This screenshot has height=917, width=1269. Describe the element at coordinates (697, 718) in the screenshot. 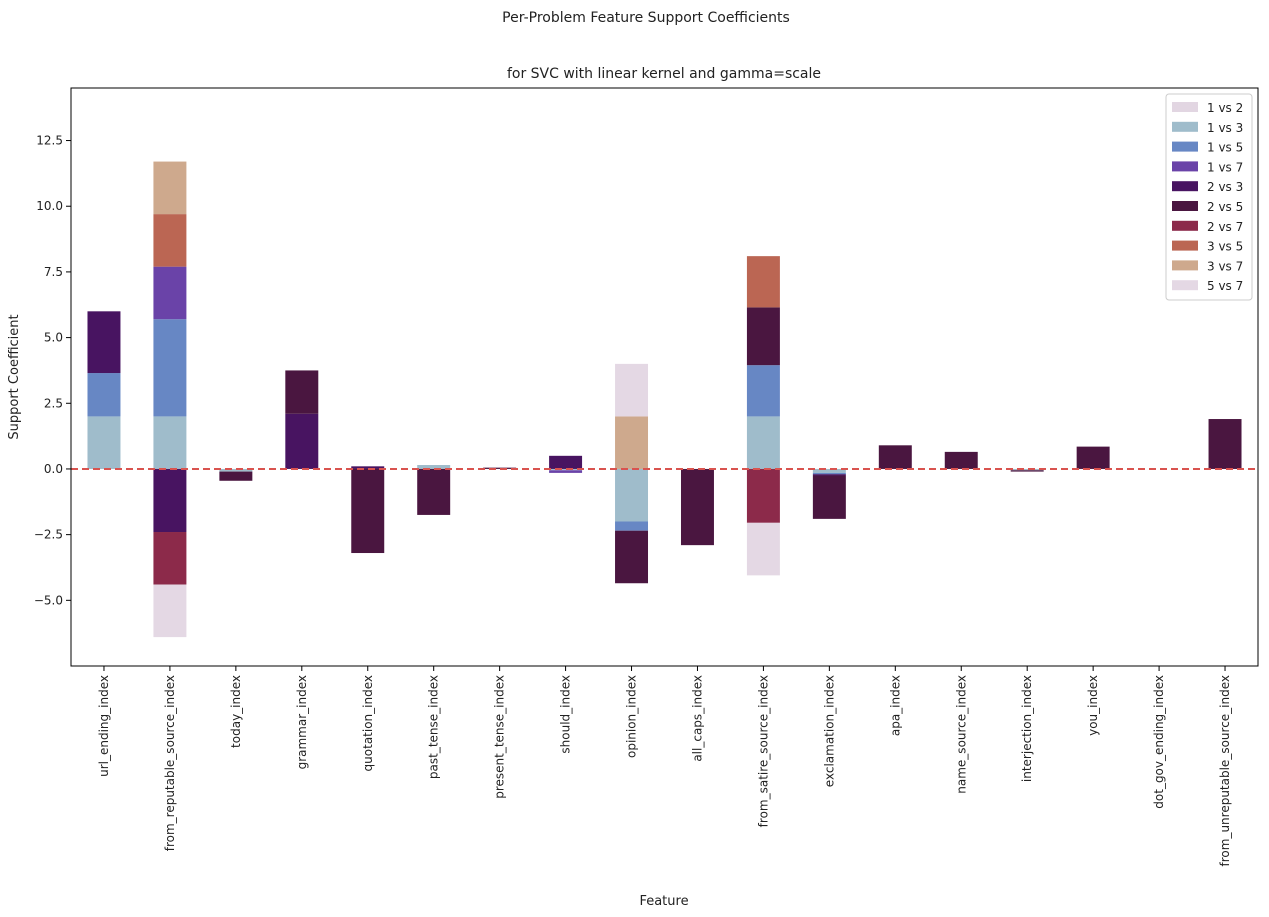

I see `x-tick-label: all_caps_index` at that location.